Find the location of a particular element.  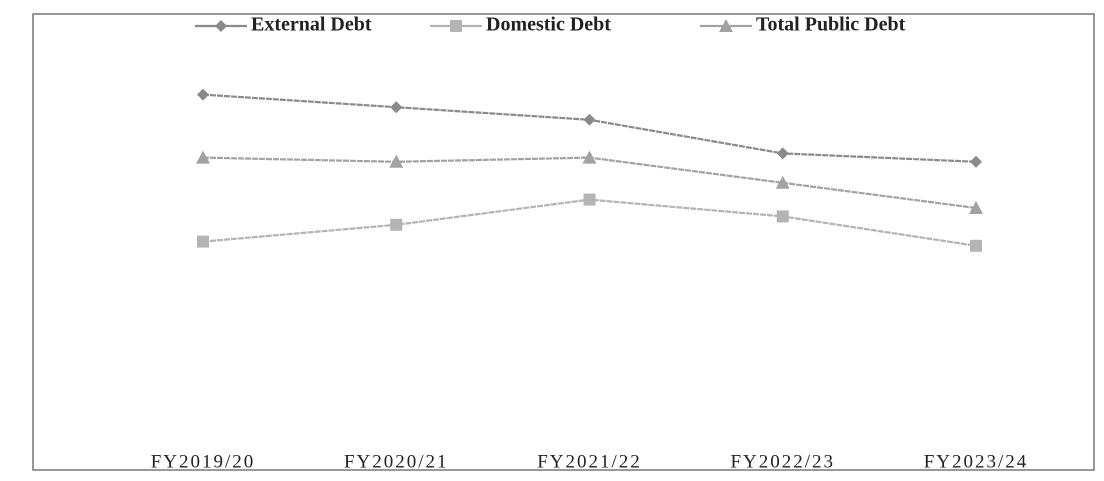

x-tick-label: FY2019/20 is located at coordinates (203, 461).